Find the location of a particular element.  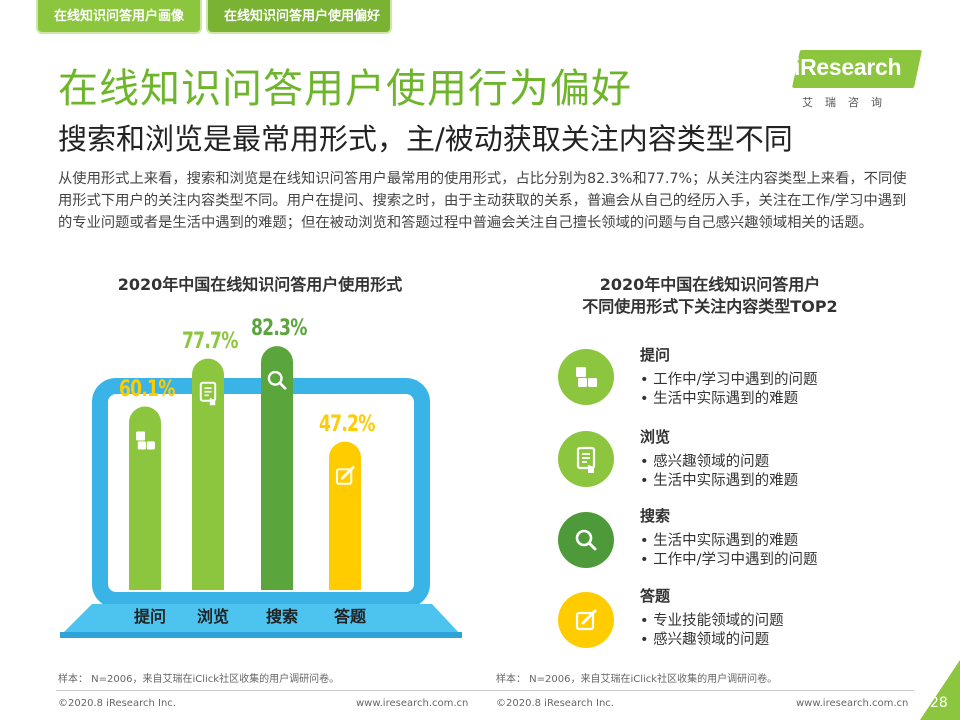

section-title-browse: 浏览 is located at coordinates (655, 437).